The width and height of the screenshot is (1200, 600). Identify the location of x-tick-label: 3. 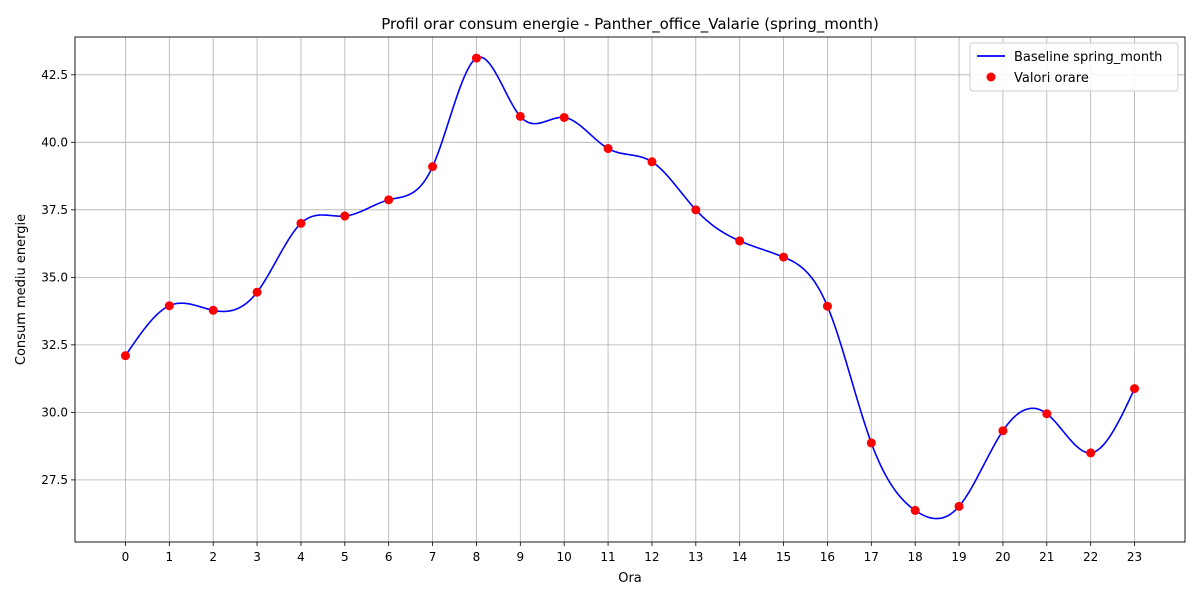
(257, 557).